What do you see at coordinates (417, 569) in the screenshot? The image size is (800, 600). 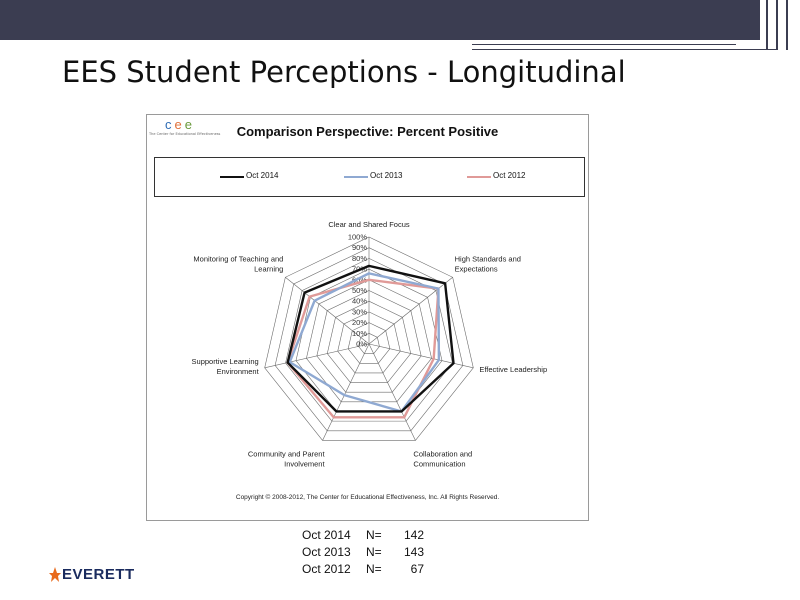 I see `sample-size-value: 67` at bounding box center [417, 569].